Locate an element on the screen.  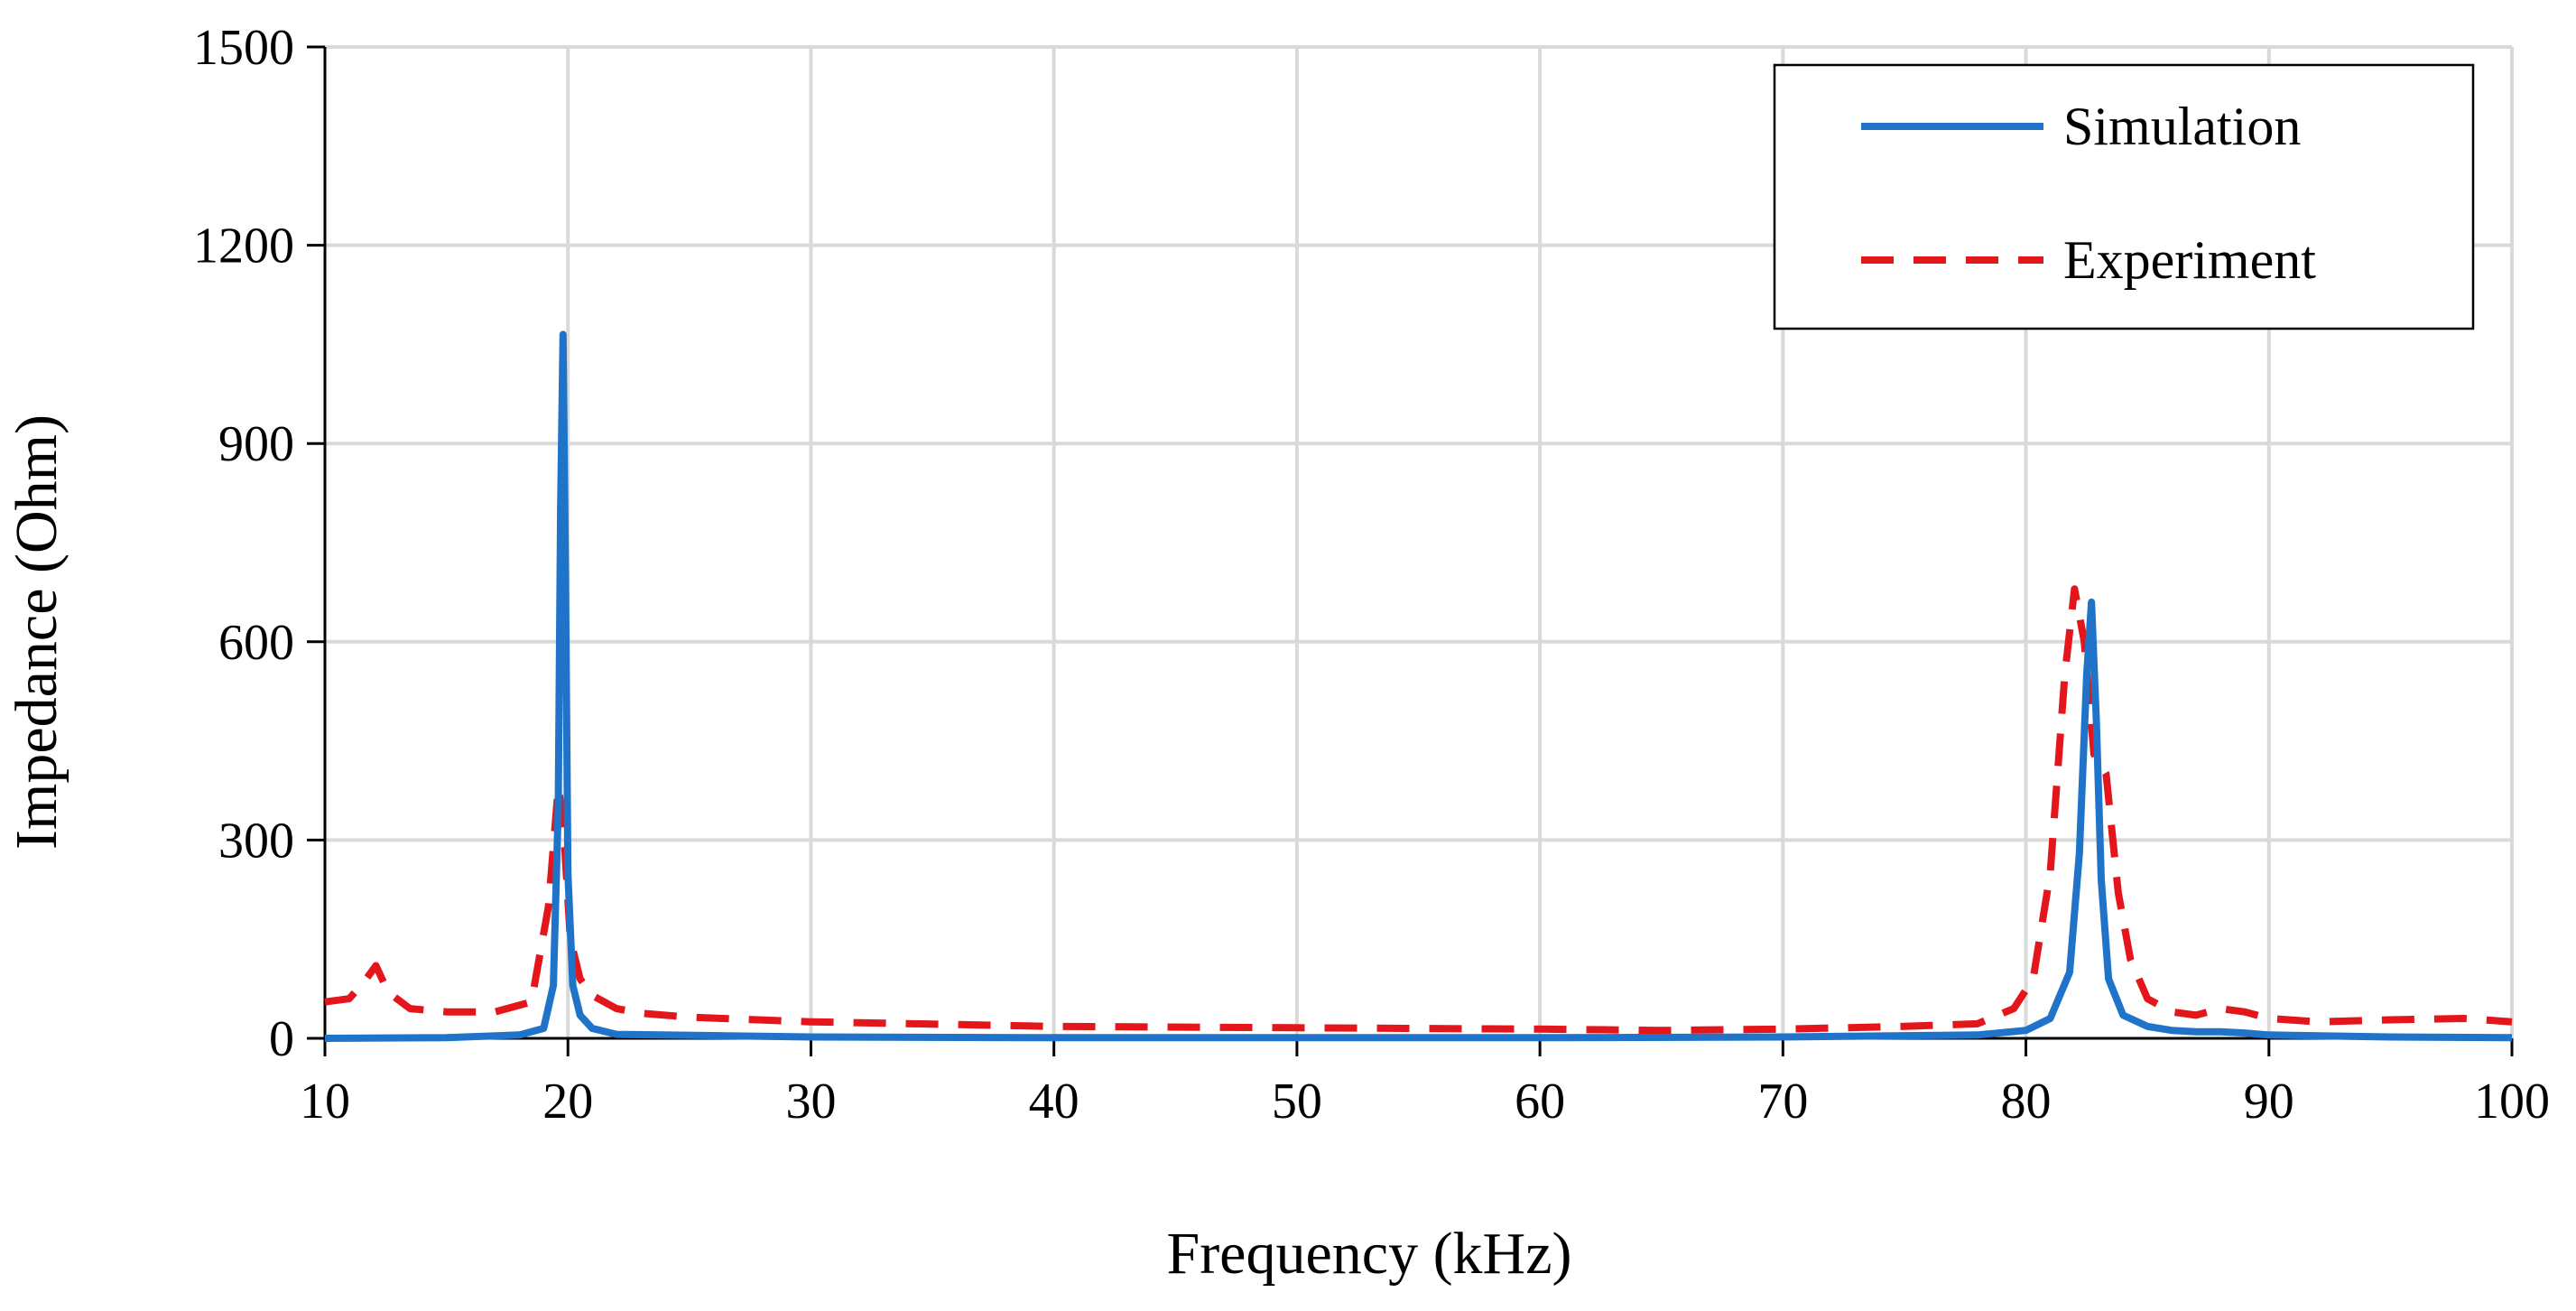
legend-box is located at coordinates (2124, 196).